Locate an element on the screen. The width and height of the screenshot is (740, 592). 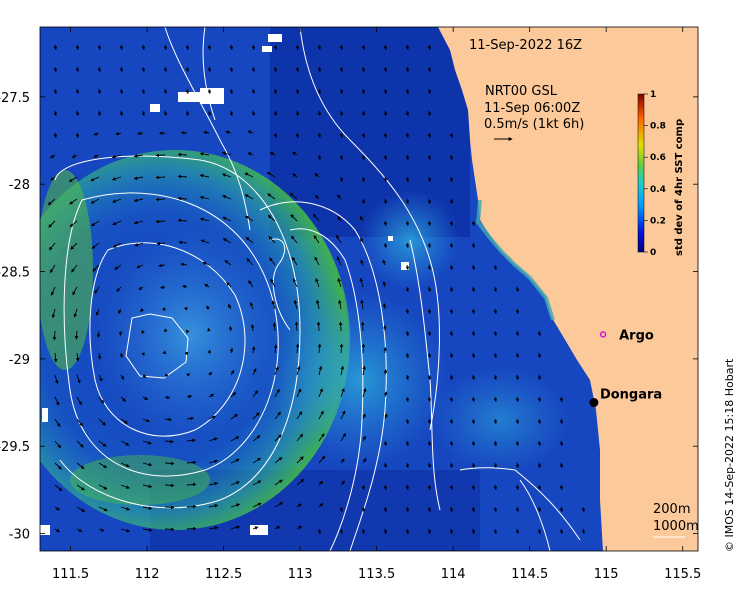
current-scale-label: 0.5m/s (1kt 6h) is located at coordinates (534, 124).